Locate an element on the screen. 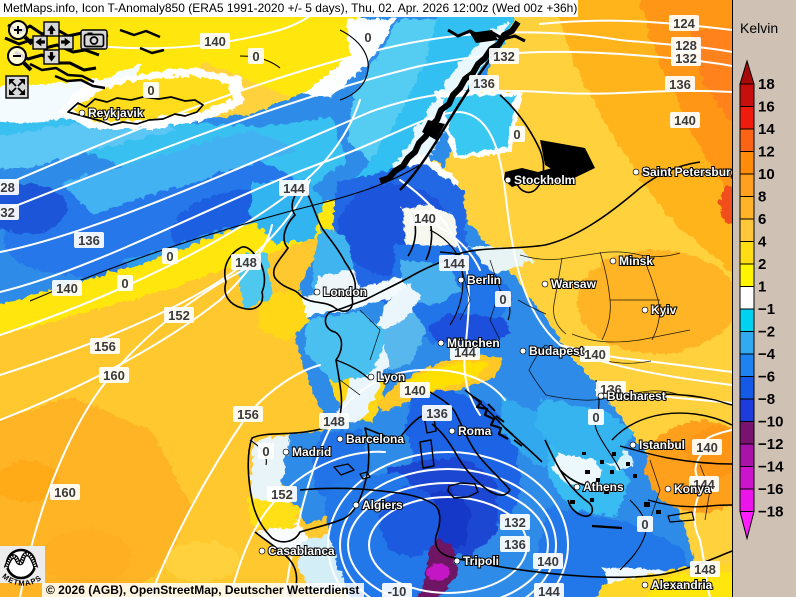 Image resolution: width=796 pixels, height=597 pixels. svg-text: −8 is located at coordinates (766, 399).